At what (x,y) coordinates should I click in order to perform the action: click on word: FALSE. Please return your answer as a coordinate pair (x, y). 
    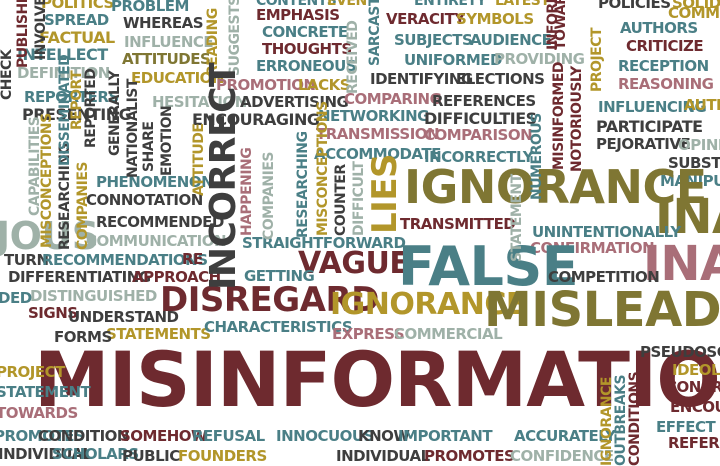
    Looking at the image, I should click on (488, 266).